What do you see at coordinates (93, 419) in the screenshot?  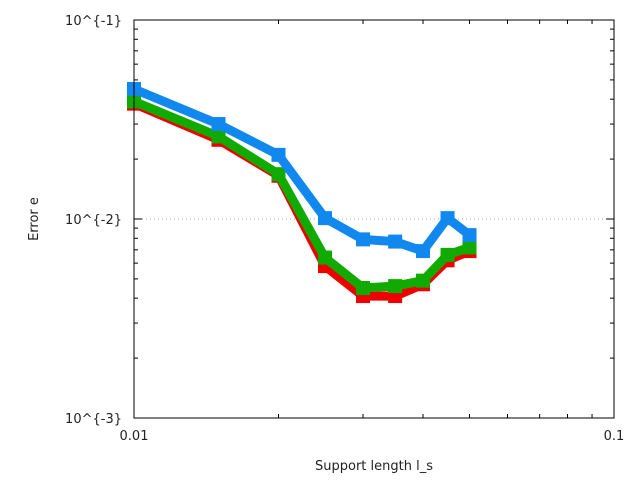 I see `y-tick-label-2: 10^{-3}` at bounding box center [93, 419].